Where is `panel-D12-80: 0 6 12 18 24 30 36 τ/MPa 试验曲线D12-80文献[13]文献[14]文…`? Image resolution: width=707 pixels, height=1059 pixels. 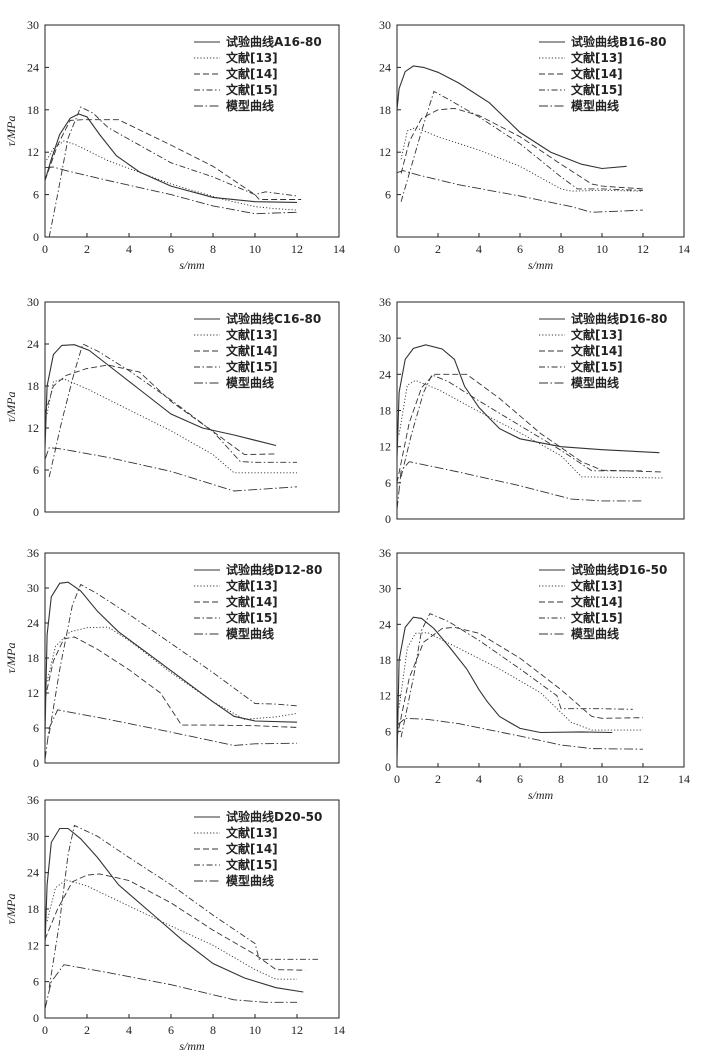
panel-D12-80: 0 6 12 18 24 30 36 τ/MPa 试验曲线D12-80文献[13]文献[14]文… is located at coordinates (172, 658).